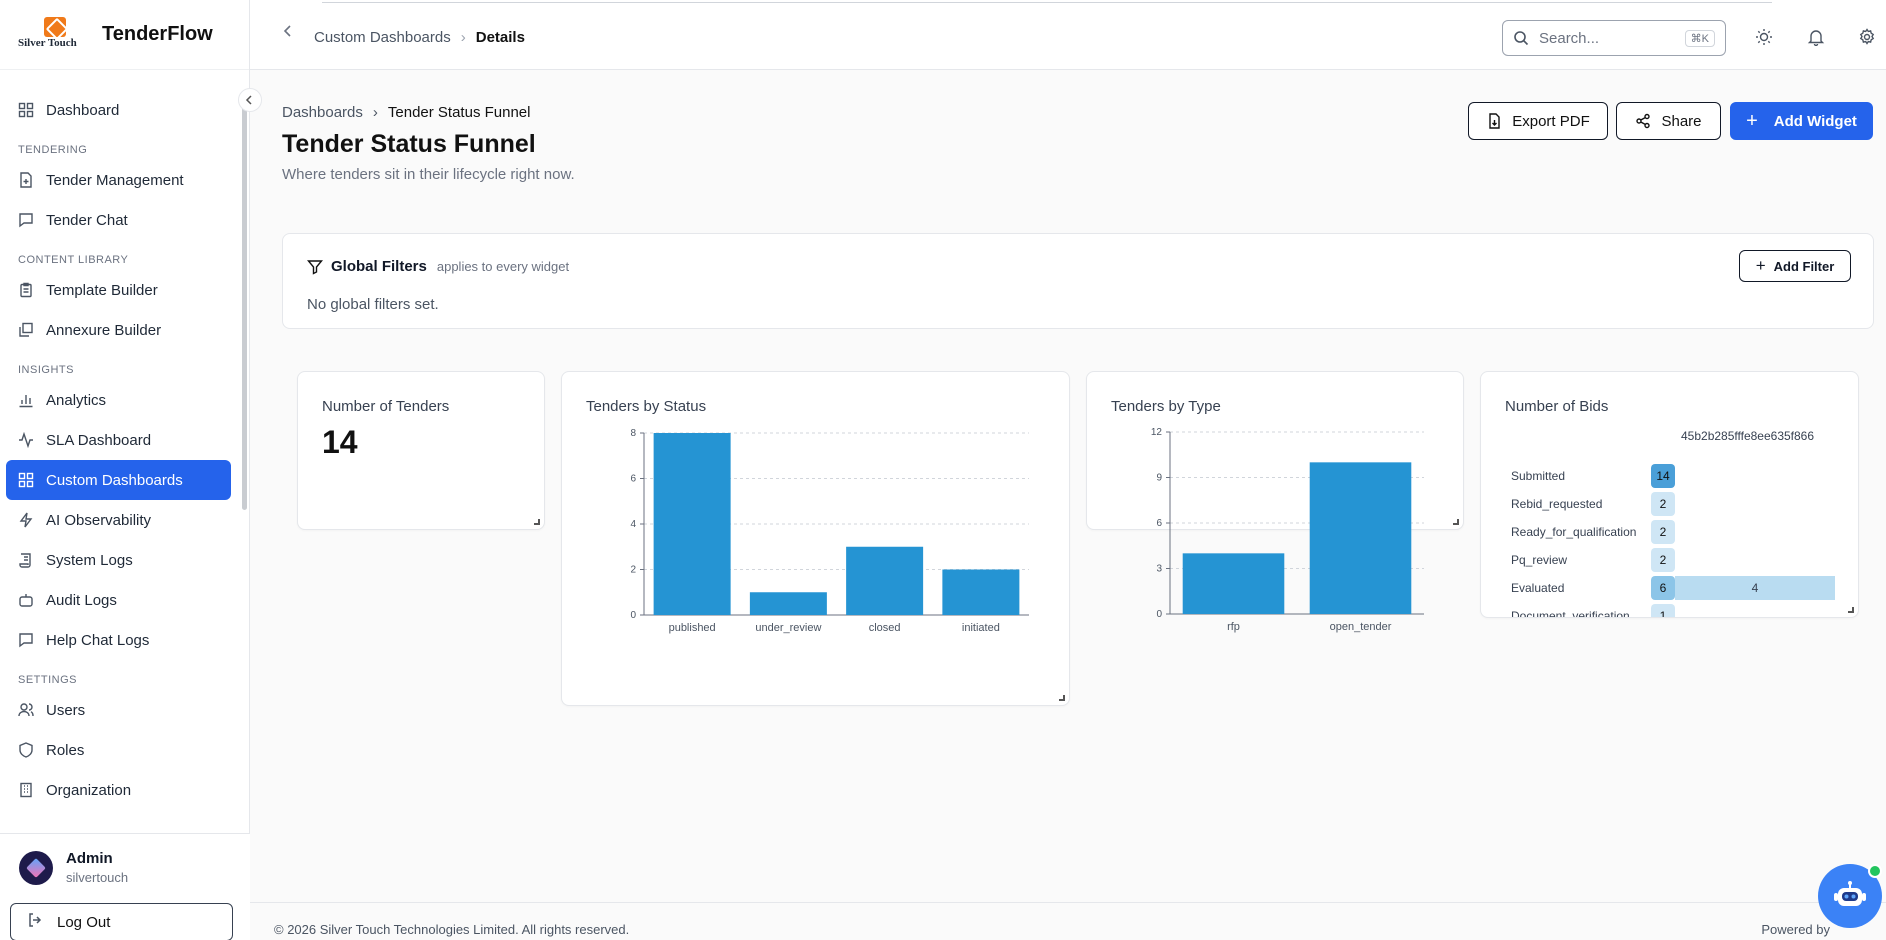 The height and width of the screenshot is (940, 1886). What do you see at coordinates (118, 790) in the screenshot?
I see `sidebar-item-organization: Organization` at bounding box center [118, 790].